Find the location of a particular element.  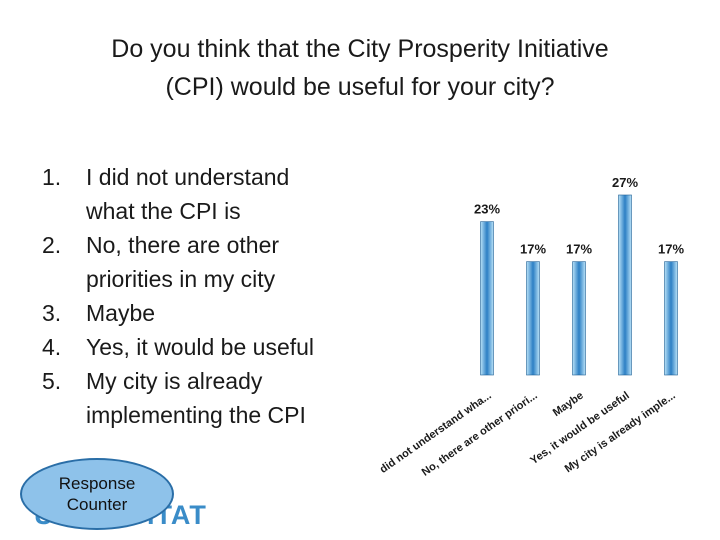

response-counter-label-line: Counter is located at coordinates (97, 504).